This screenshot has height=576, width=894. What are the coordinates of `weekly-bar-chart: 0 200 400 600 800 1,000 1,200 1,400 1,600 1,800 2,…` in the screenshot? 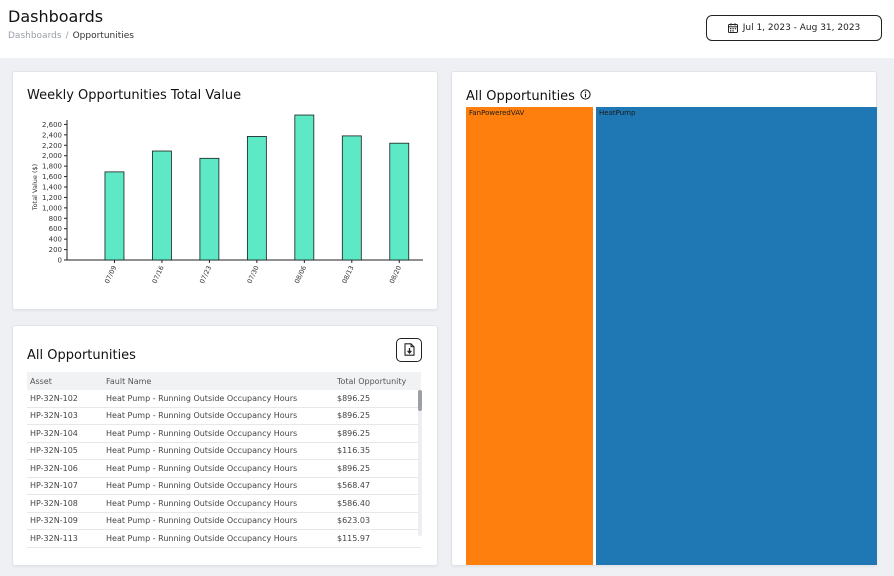 It's located at (227, 199).